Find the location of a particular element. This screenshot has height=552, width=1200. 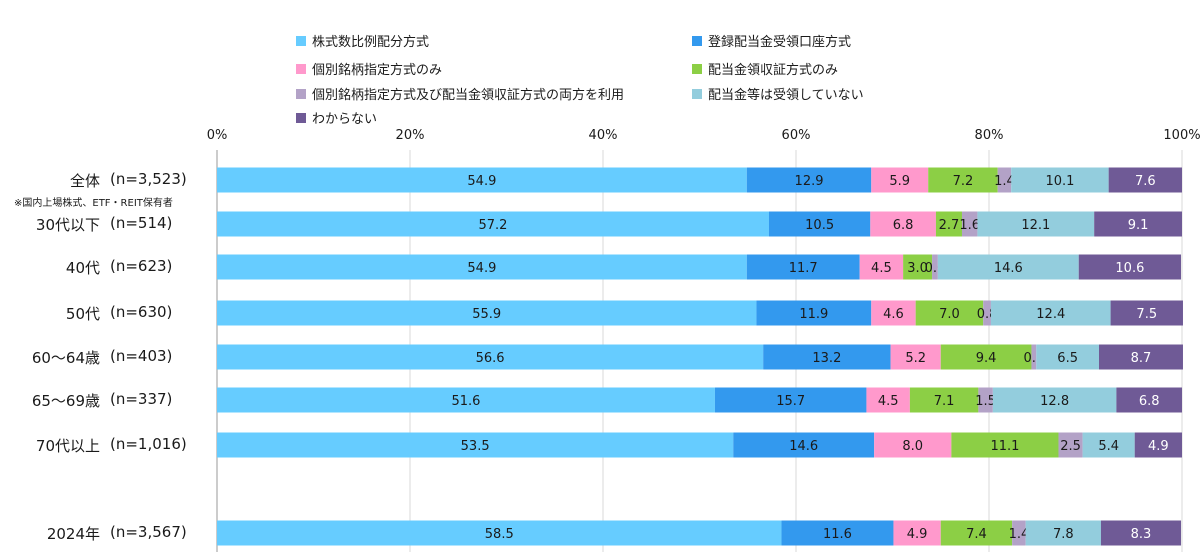

data-label: 5.9 is located at coordinates (899, 181).